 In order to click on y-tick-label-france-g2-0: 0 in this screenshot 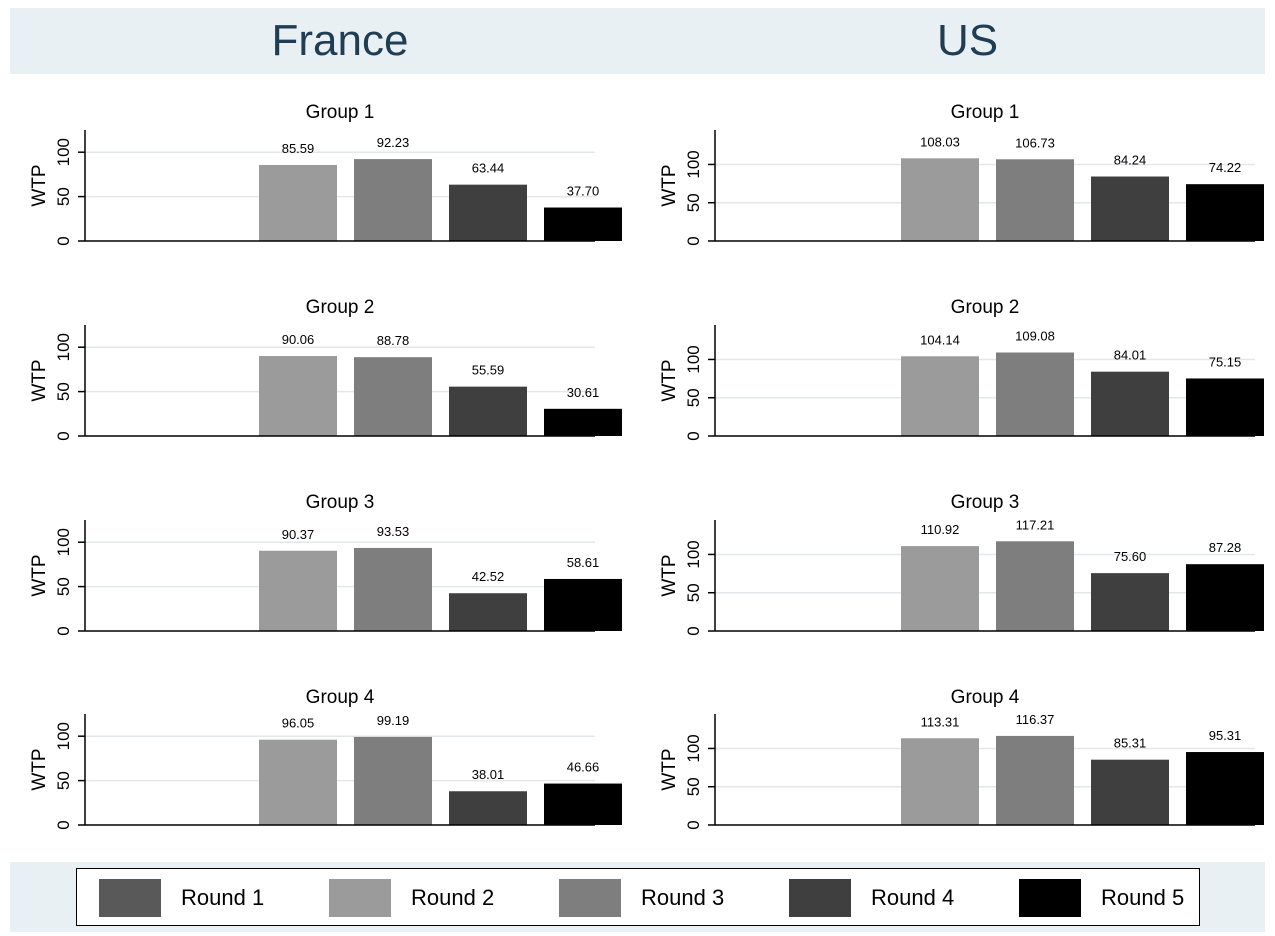, I will do `click(63, 435)`.